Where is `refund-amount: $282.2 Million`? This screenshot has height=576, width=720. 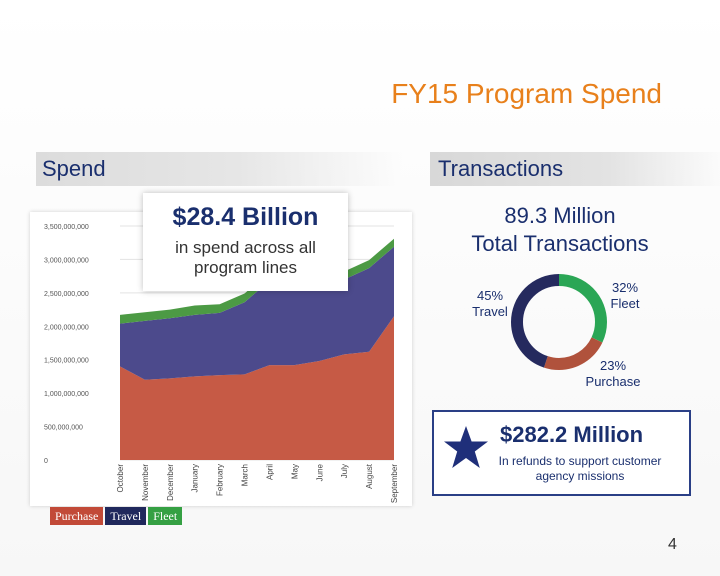
refund-amount: $282.2 Million is located at coordinates (572, 434).